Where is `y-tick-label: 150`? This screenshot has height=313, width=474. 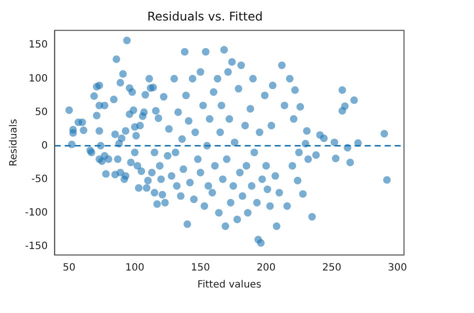
y-tick-label: 150 is located at coordinates (38, 45).